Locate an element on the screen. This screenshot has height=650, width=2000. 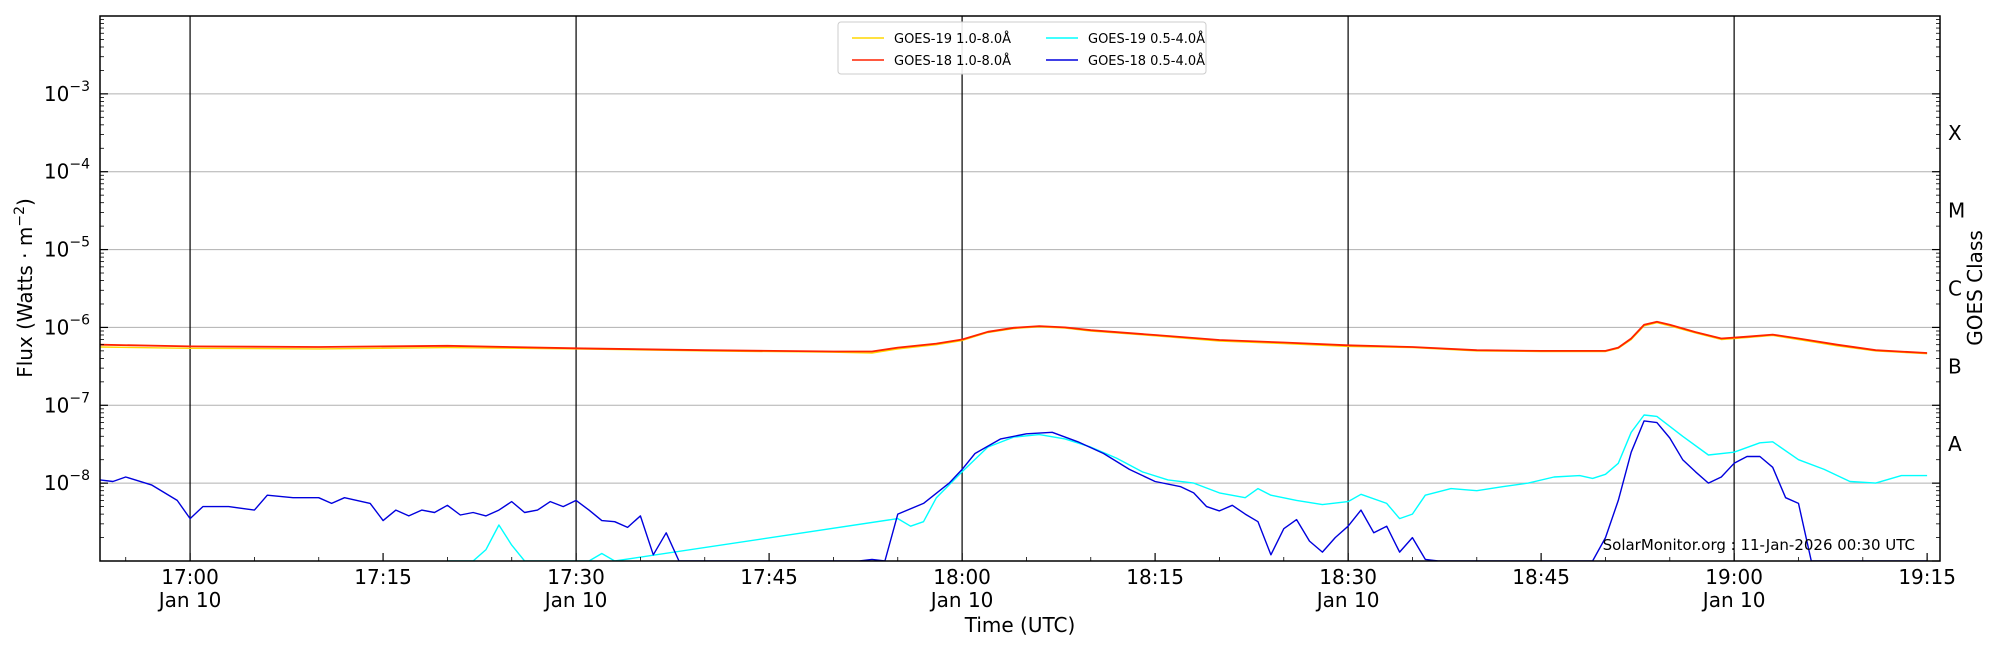
x-tick-label: 18:15 is located at coordinates (1155, 577).